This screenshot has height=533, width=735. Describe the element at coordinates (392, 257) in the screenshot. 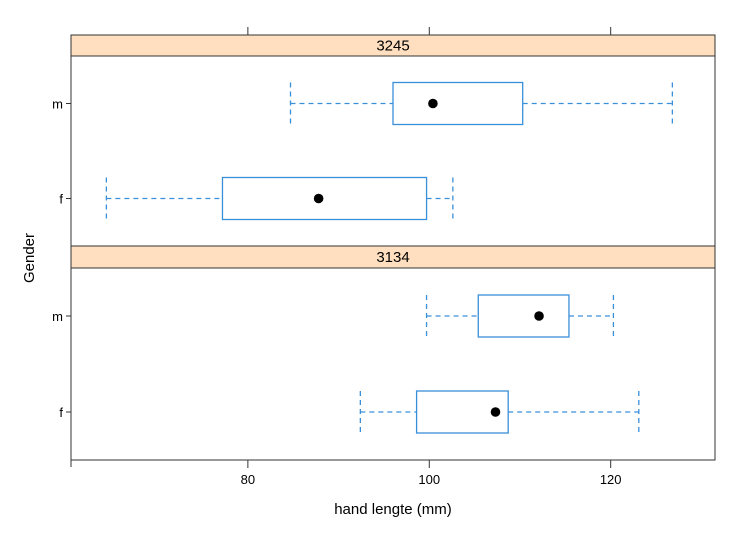

I see `panel-strip-label: 3134` at that location.